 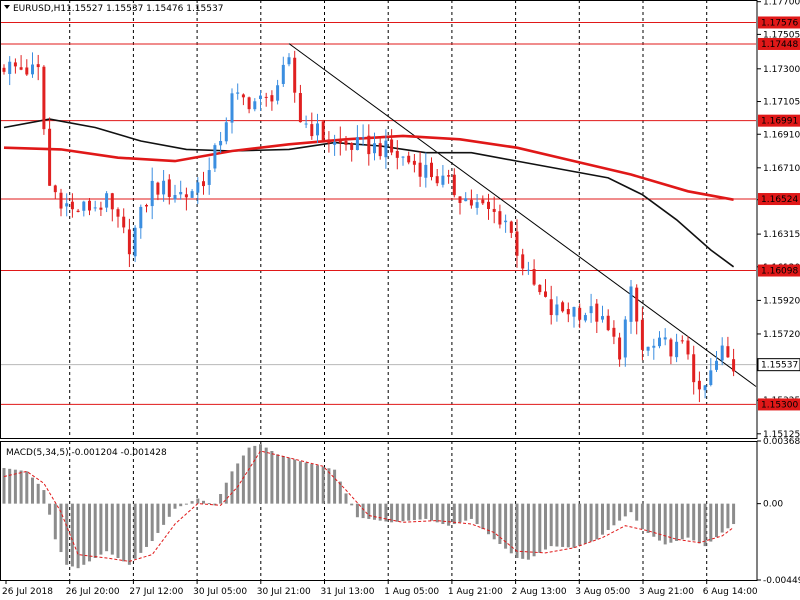 What do you see at coordinates (779, 270) in the screenshot?
I see `level-price-tag` at bounding box center [779, 270].